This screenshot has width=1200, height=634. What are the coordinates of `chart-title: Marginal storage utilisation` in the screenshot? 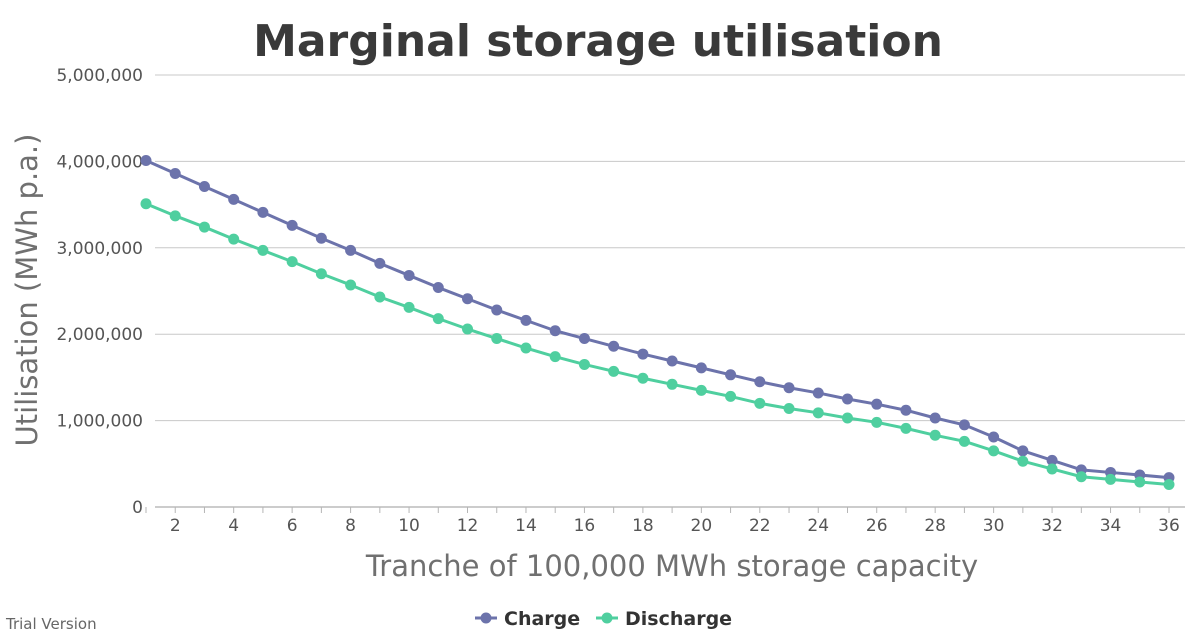 It's located at (598, 41).